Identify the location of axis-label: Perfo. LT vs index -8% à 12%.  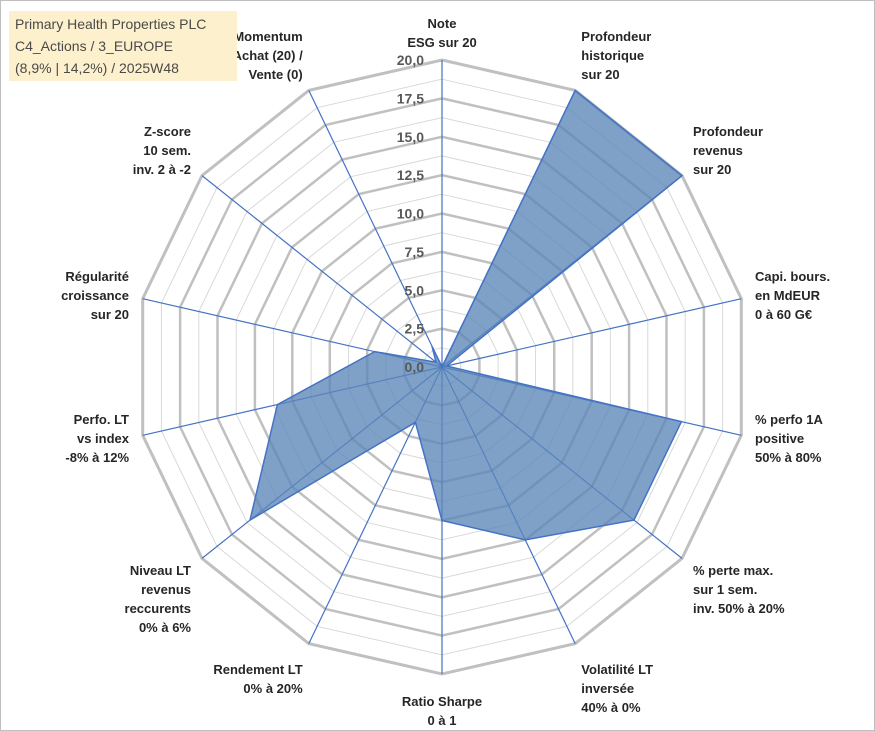
(97, 438).